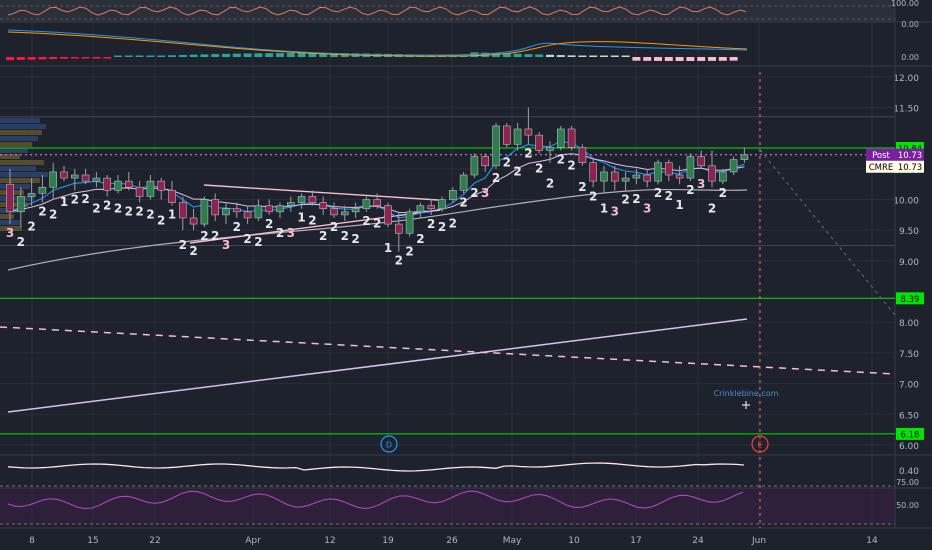  I want to click on rsi-upper-label: 75.00, so click(907, 482).